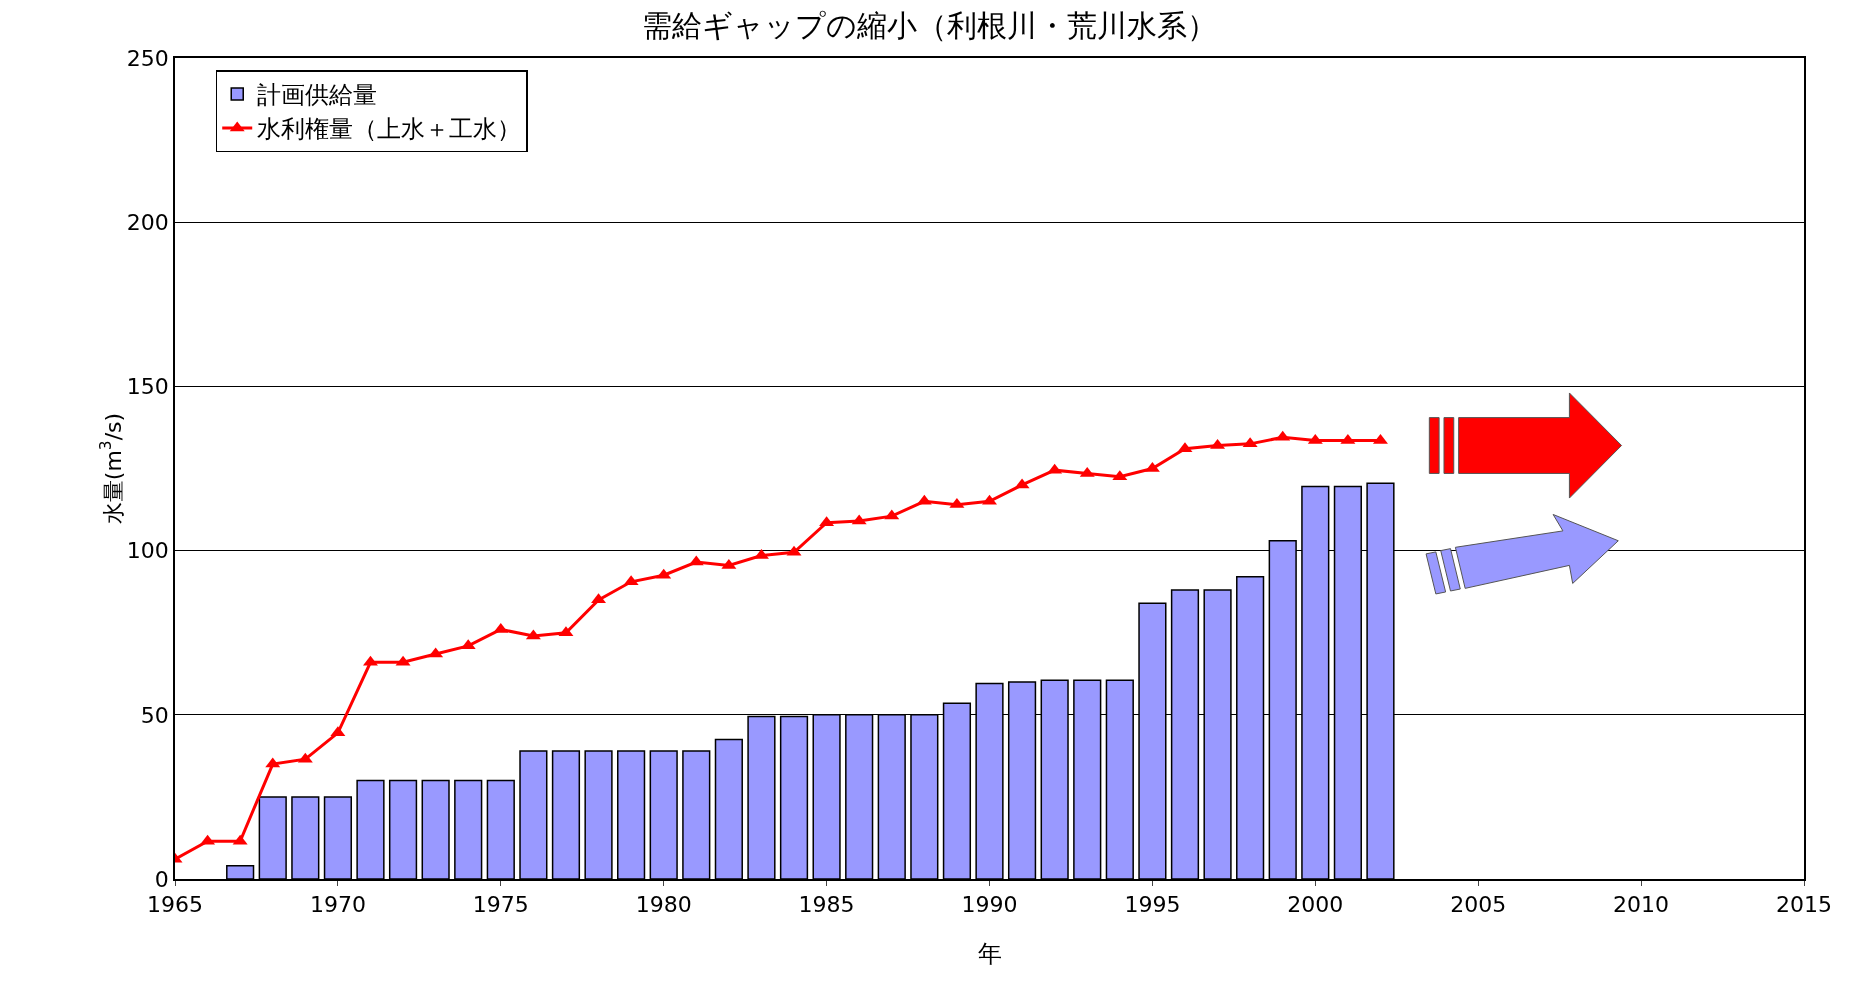 This screenshot has width=1858, height=999. What do you see at coordinates (826, 905) in the screenshot?
I see `x-tick-label: 1985` at bounding box center [826, 905].